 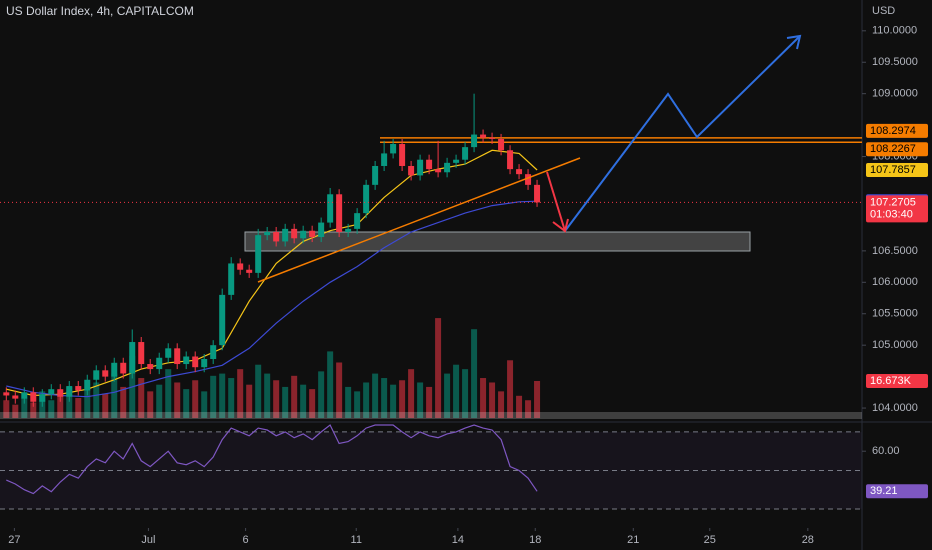 I want to click on demand-zone, so click(x=497, y=241).